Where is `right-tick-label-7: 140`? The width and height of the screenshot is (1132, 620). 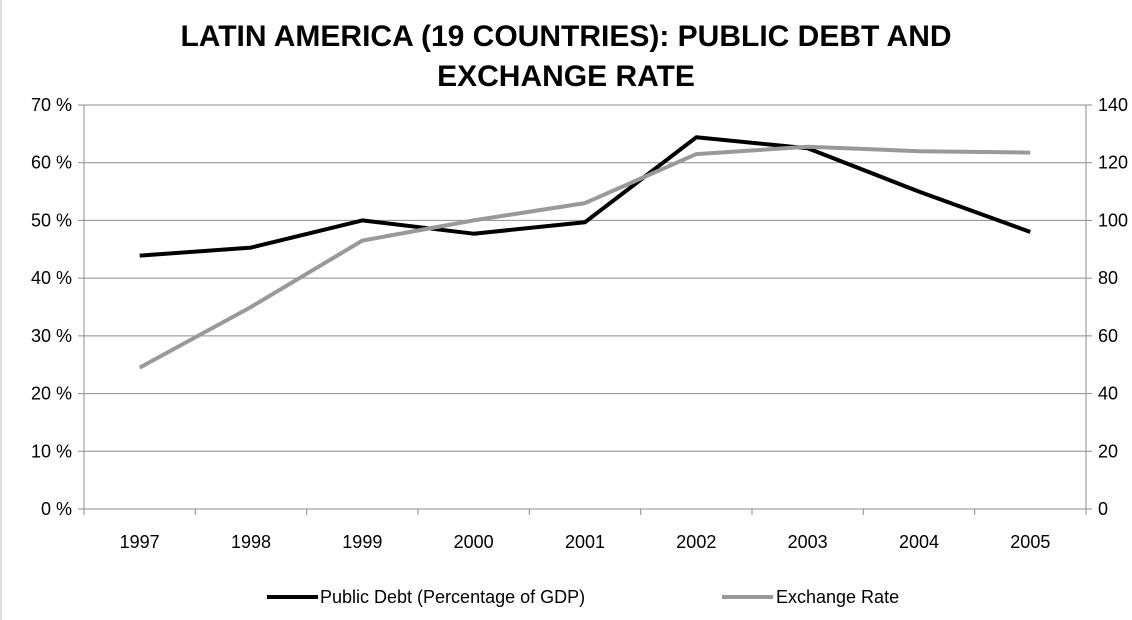 right-tick-label-7: 140 is located at coordinates (1113, 105).